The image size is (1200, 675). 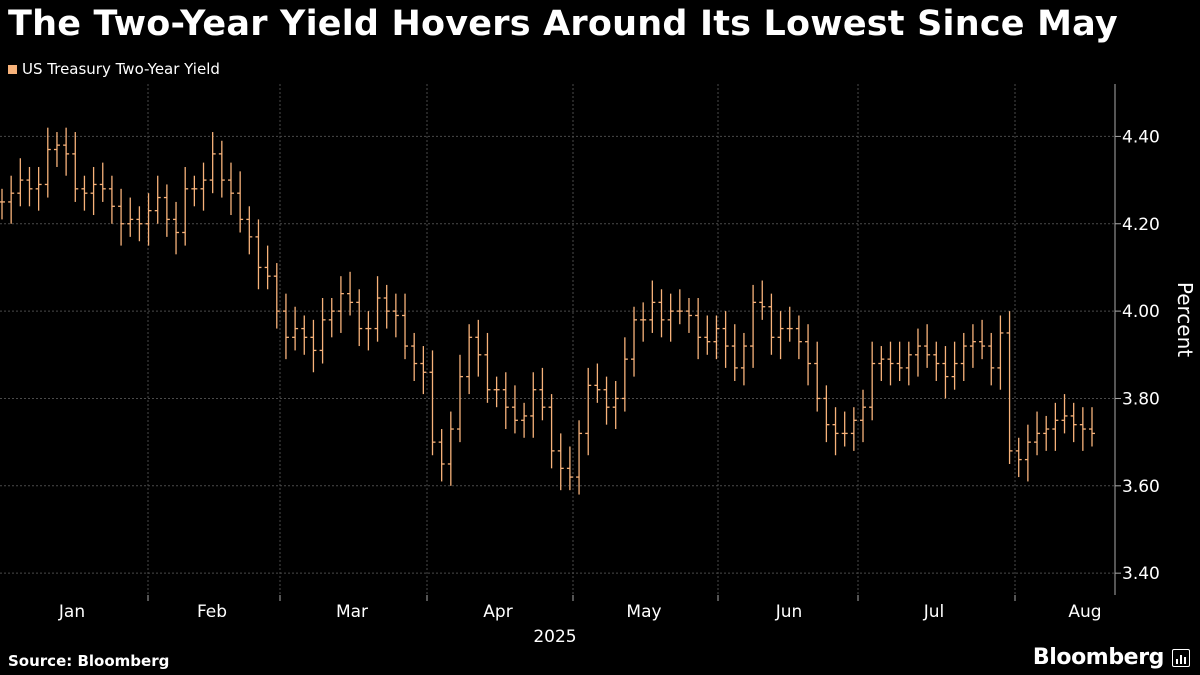 I want to click on legend-swatch, so click(x=12, y=69).